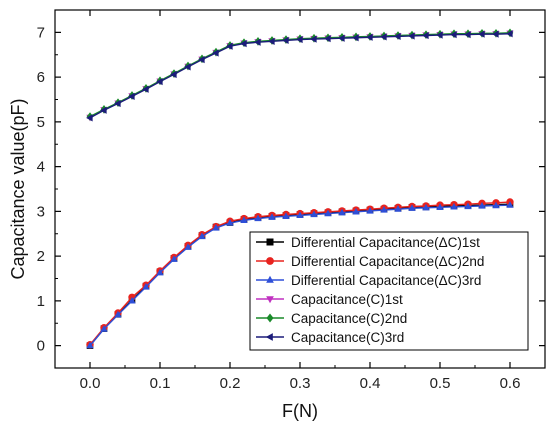  Describe the element at coordinates (41, 346) in the screenshot. I see `y-tick-label: 0` at that location.